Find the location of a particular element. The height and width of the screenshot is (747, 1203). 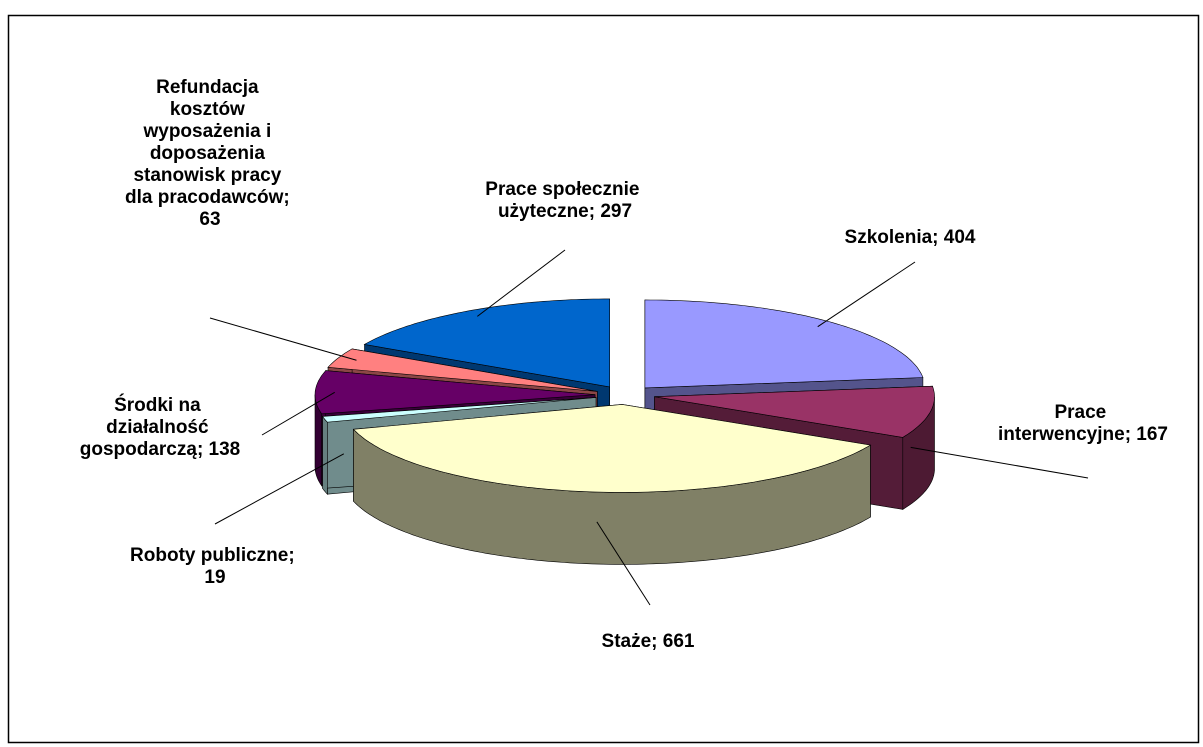

data-label: Prace interwencyjne; 167 is located at coordinates (1083, 423).